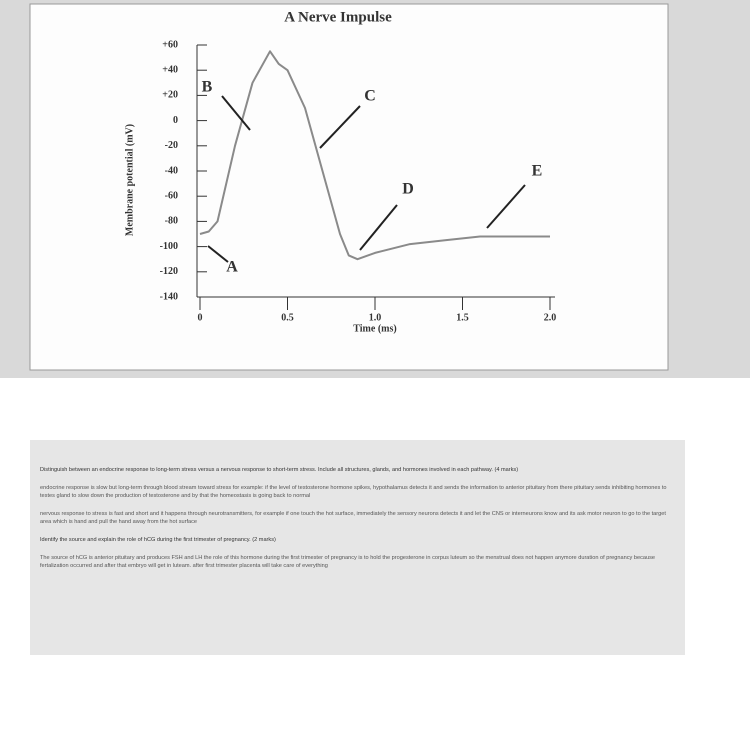 Image resolution: width=750 pixels, height=750 pixels. What do you see at coordinates (175, 120) in the screenshot?
I see `y-tick-label: 0` at bounding box center [175, 120].